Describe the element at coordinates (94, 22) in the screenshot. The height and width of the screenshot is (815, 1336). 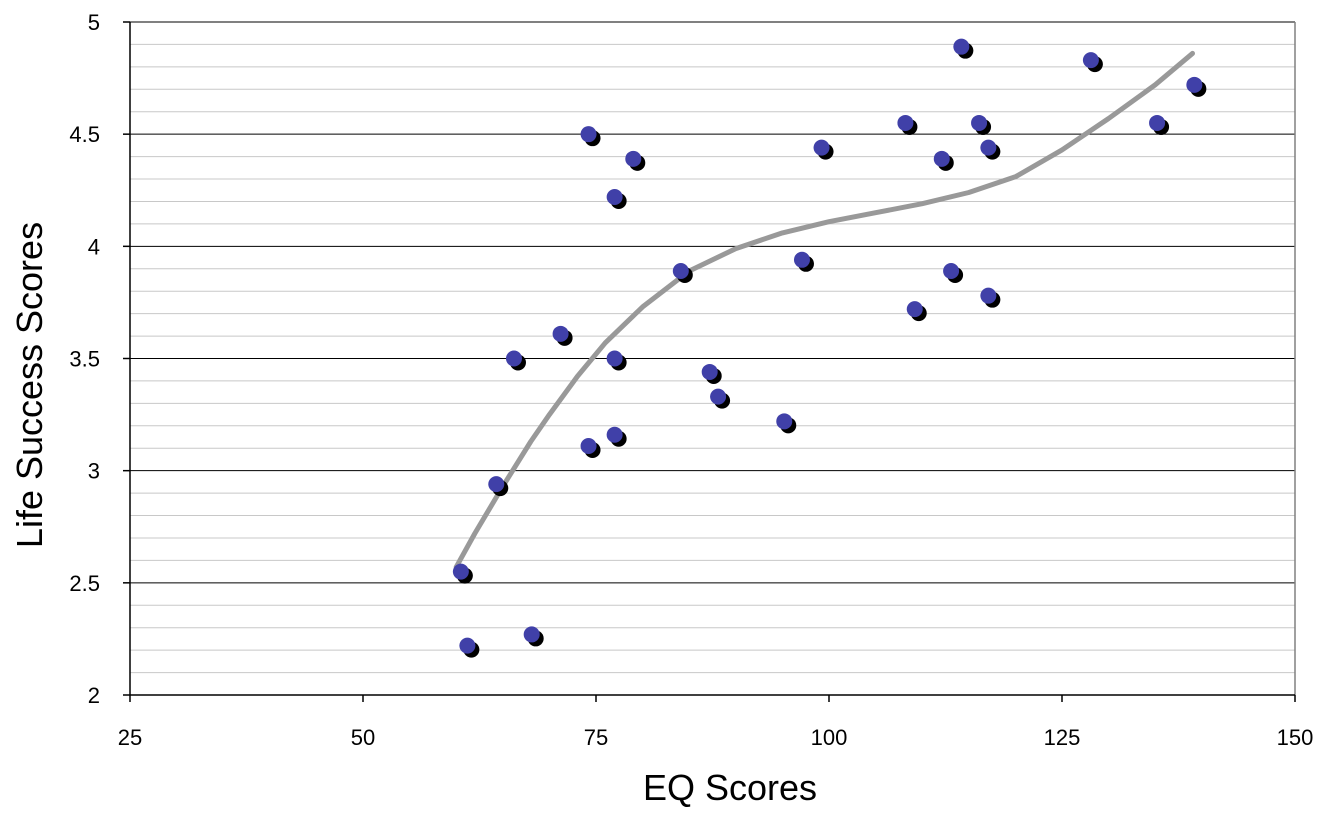
I see `y-tick-label: 5` at that location.